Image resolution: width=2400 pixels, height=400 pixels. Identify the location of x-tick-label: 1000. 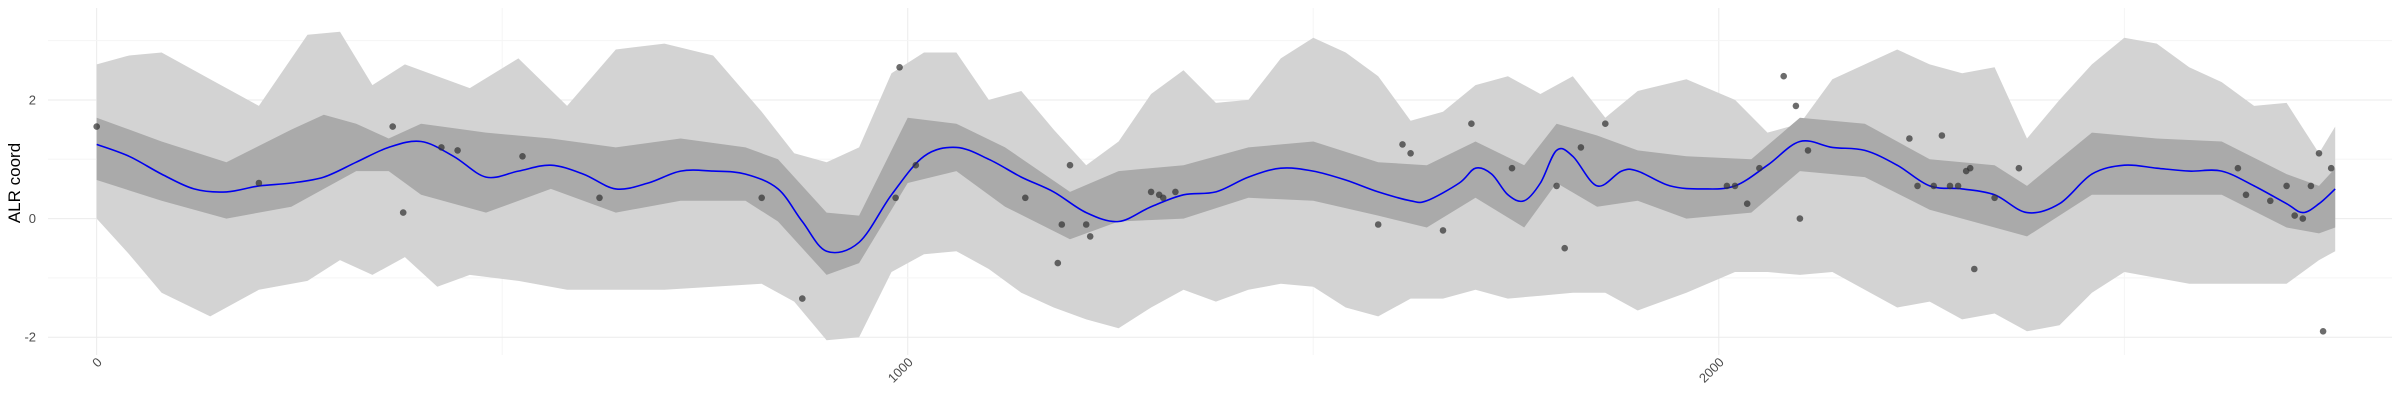
(900, 370).